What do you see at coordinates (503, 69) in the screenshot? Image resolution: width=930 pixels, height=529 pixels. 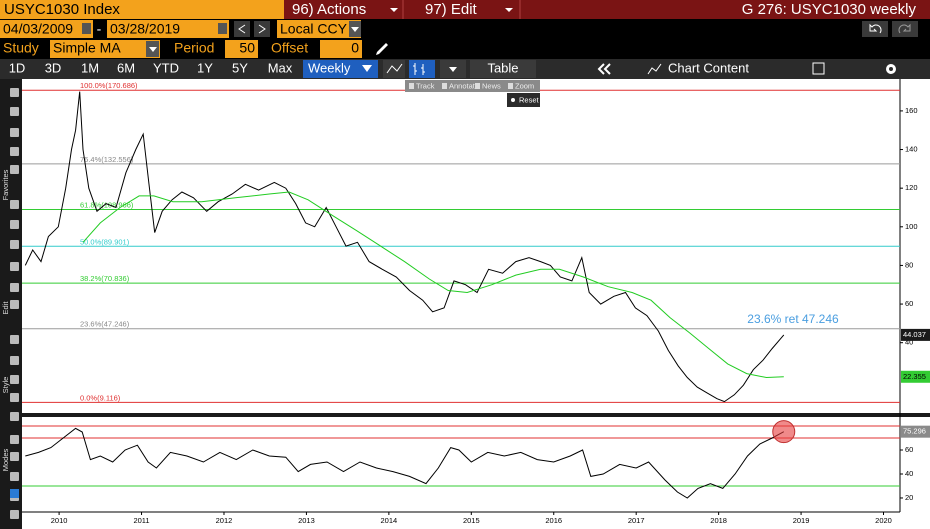 I see `table-button` at bounding box center [503, 69].